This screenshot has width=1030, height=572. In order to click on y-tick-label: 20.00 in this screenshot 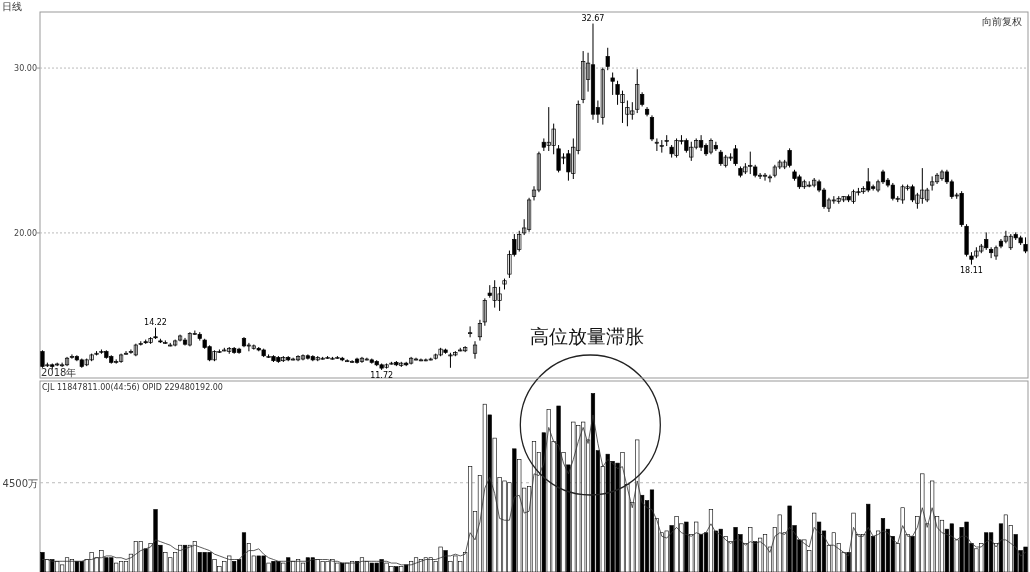, I will do `click(25, 233)`.